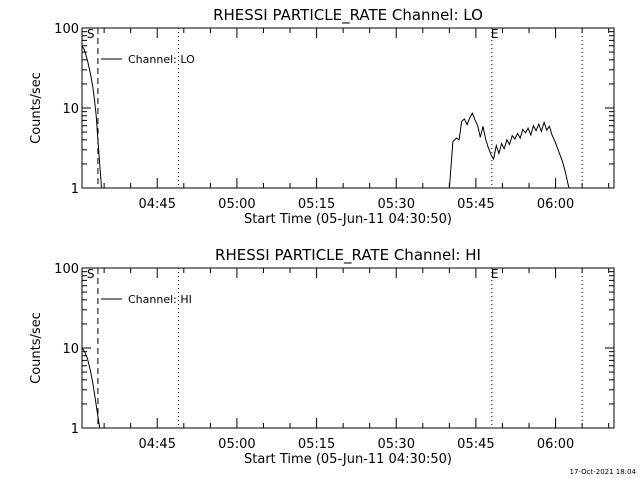 The width and height of the screenshot is (640, 484). Describe the element at coordinates (161, 59) in the screenshot. I see `legend-label: Channel: LO` at that location.